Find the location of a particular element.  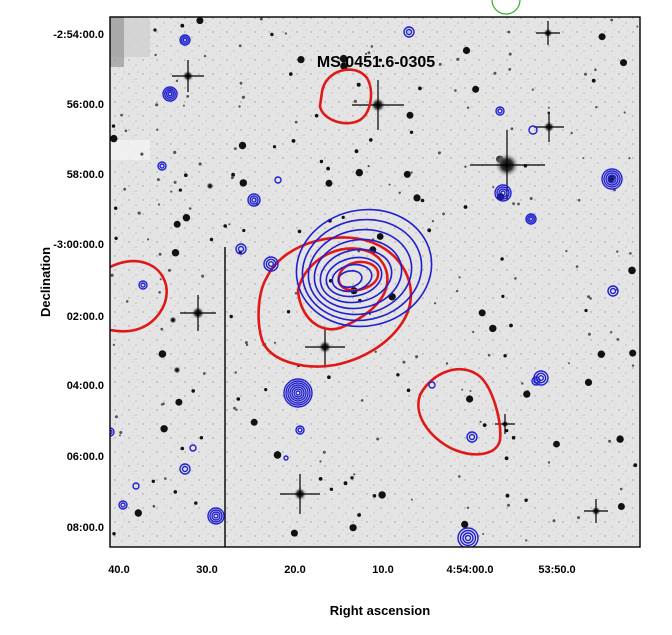

x-axis-ticks: 40.0 30.0 20.0 10.0 4:54:00.0 53:50.0 is located at coordinates (341, 570).